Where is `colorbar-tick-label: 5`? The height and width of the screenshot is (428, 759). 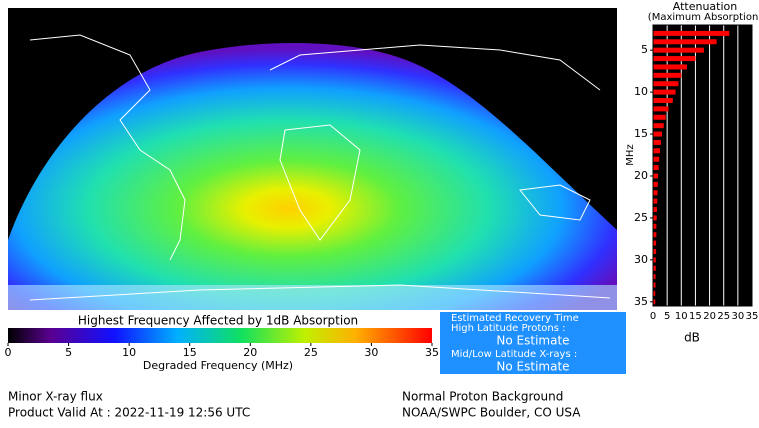 colorbar-tick-label: 5 is located at coordinates (68, 352).